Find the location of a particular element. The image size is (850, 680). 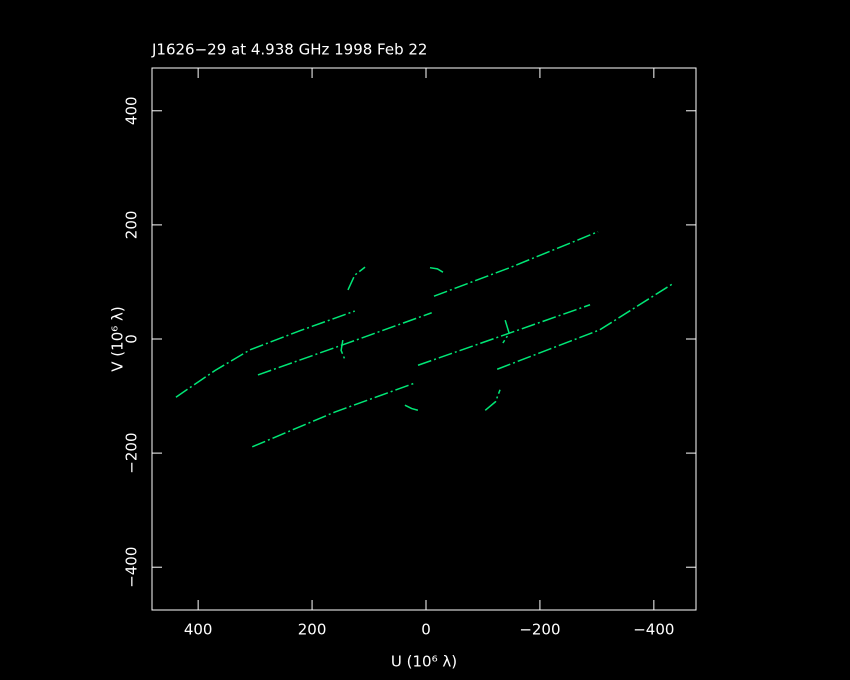

y-tick-label: −200 is located at coordinates (132, 453).